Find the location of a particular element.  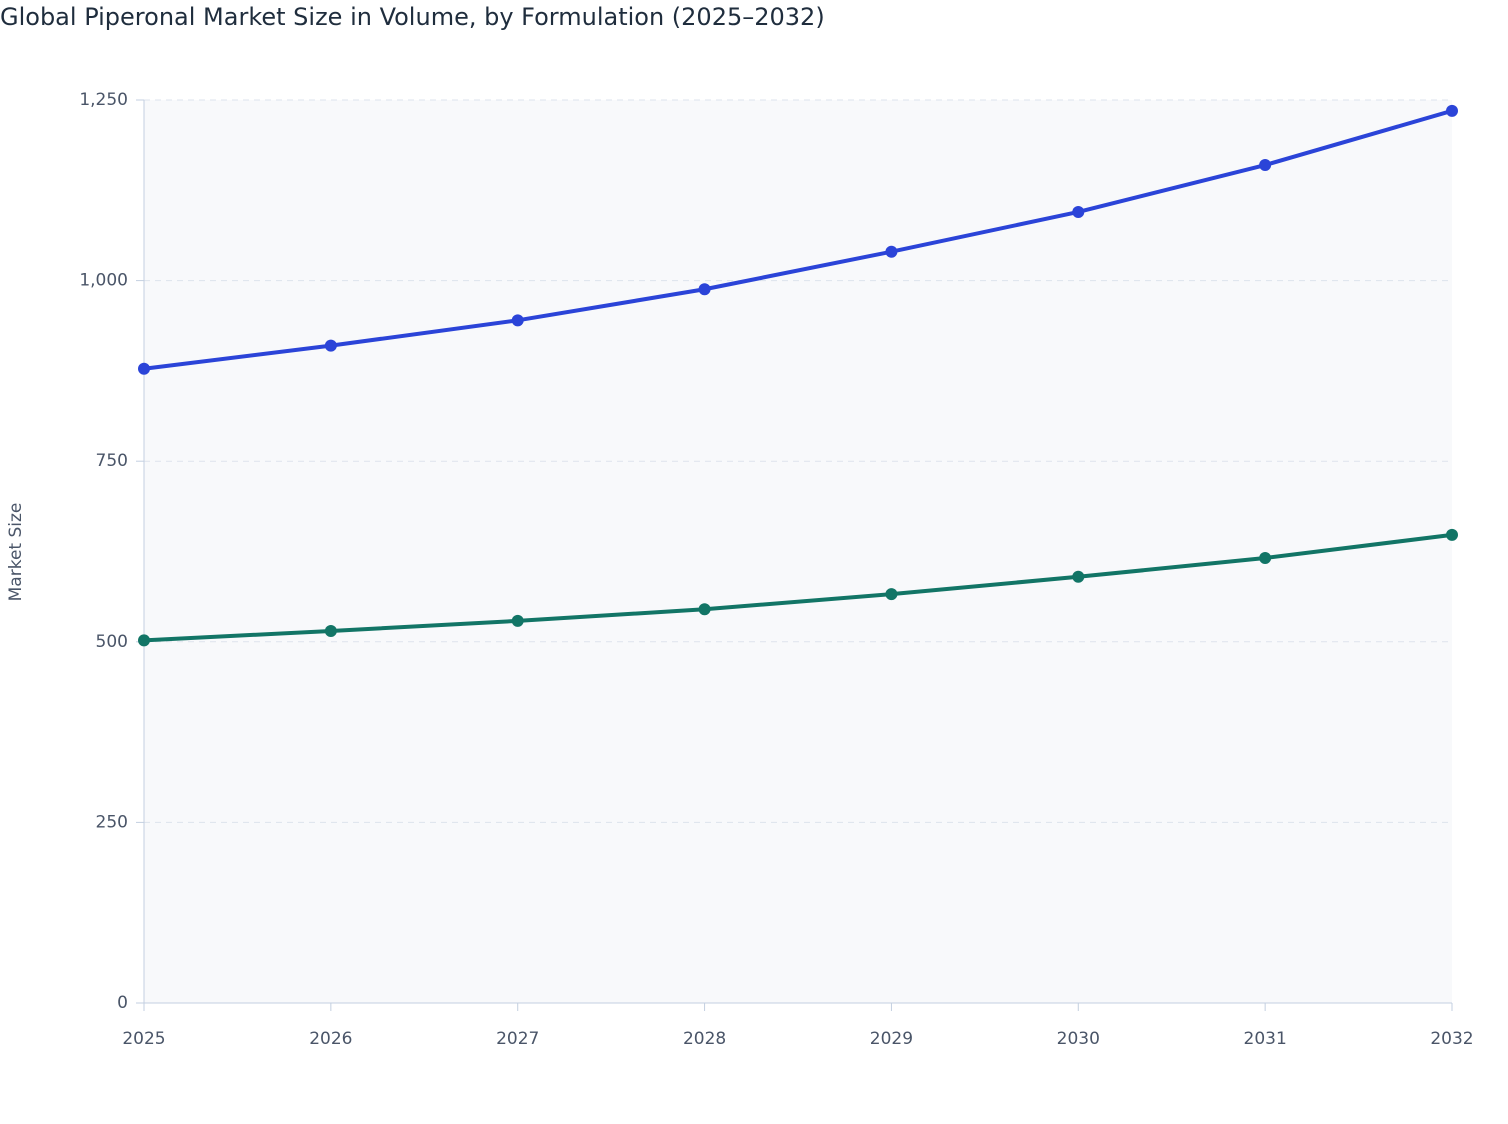

y-tick-label: 1,250 is located at coordinates (103, 100).